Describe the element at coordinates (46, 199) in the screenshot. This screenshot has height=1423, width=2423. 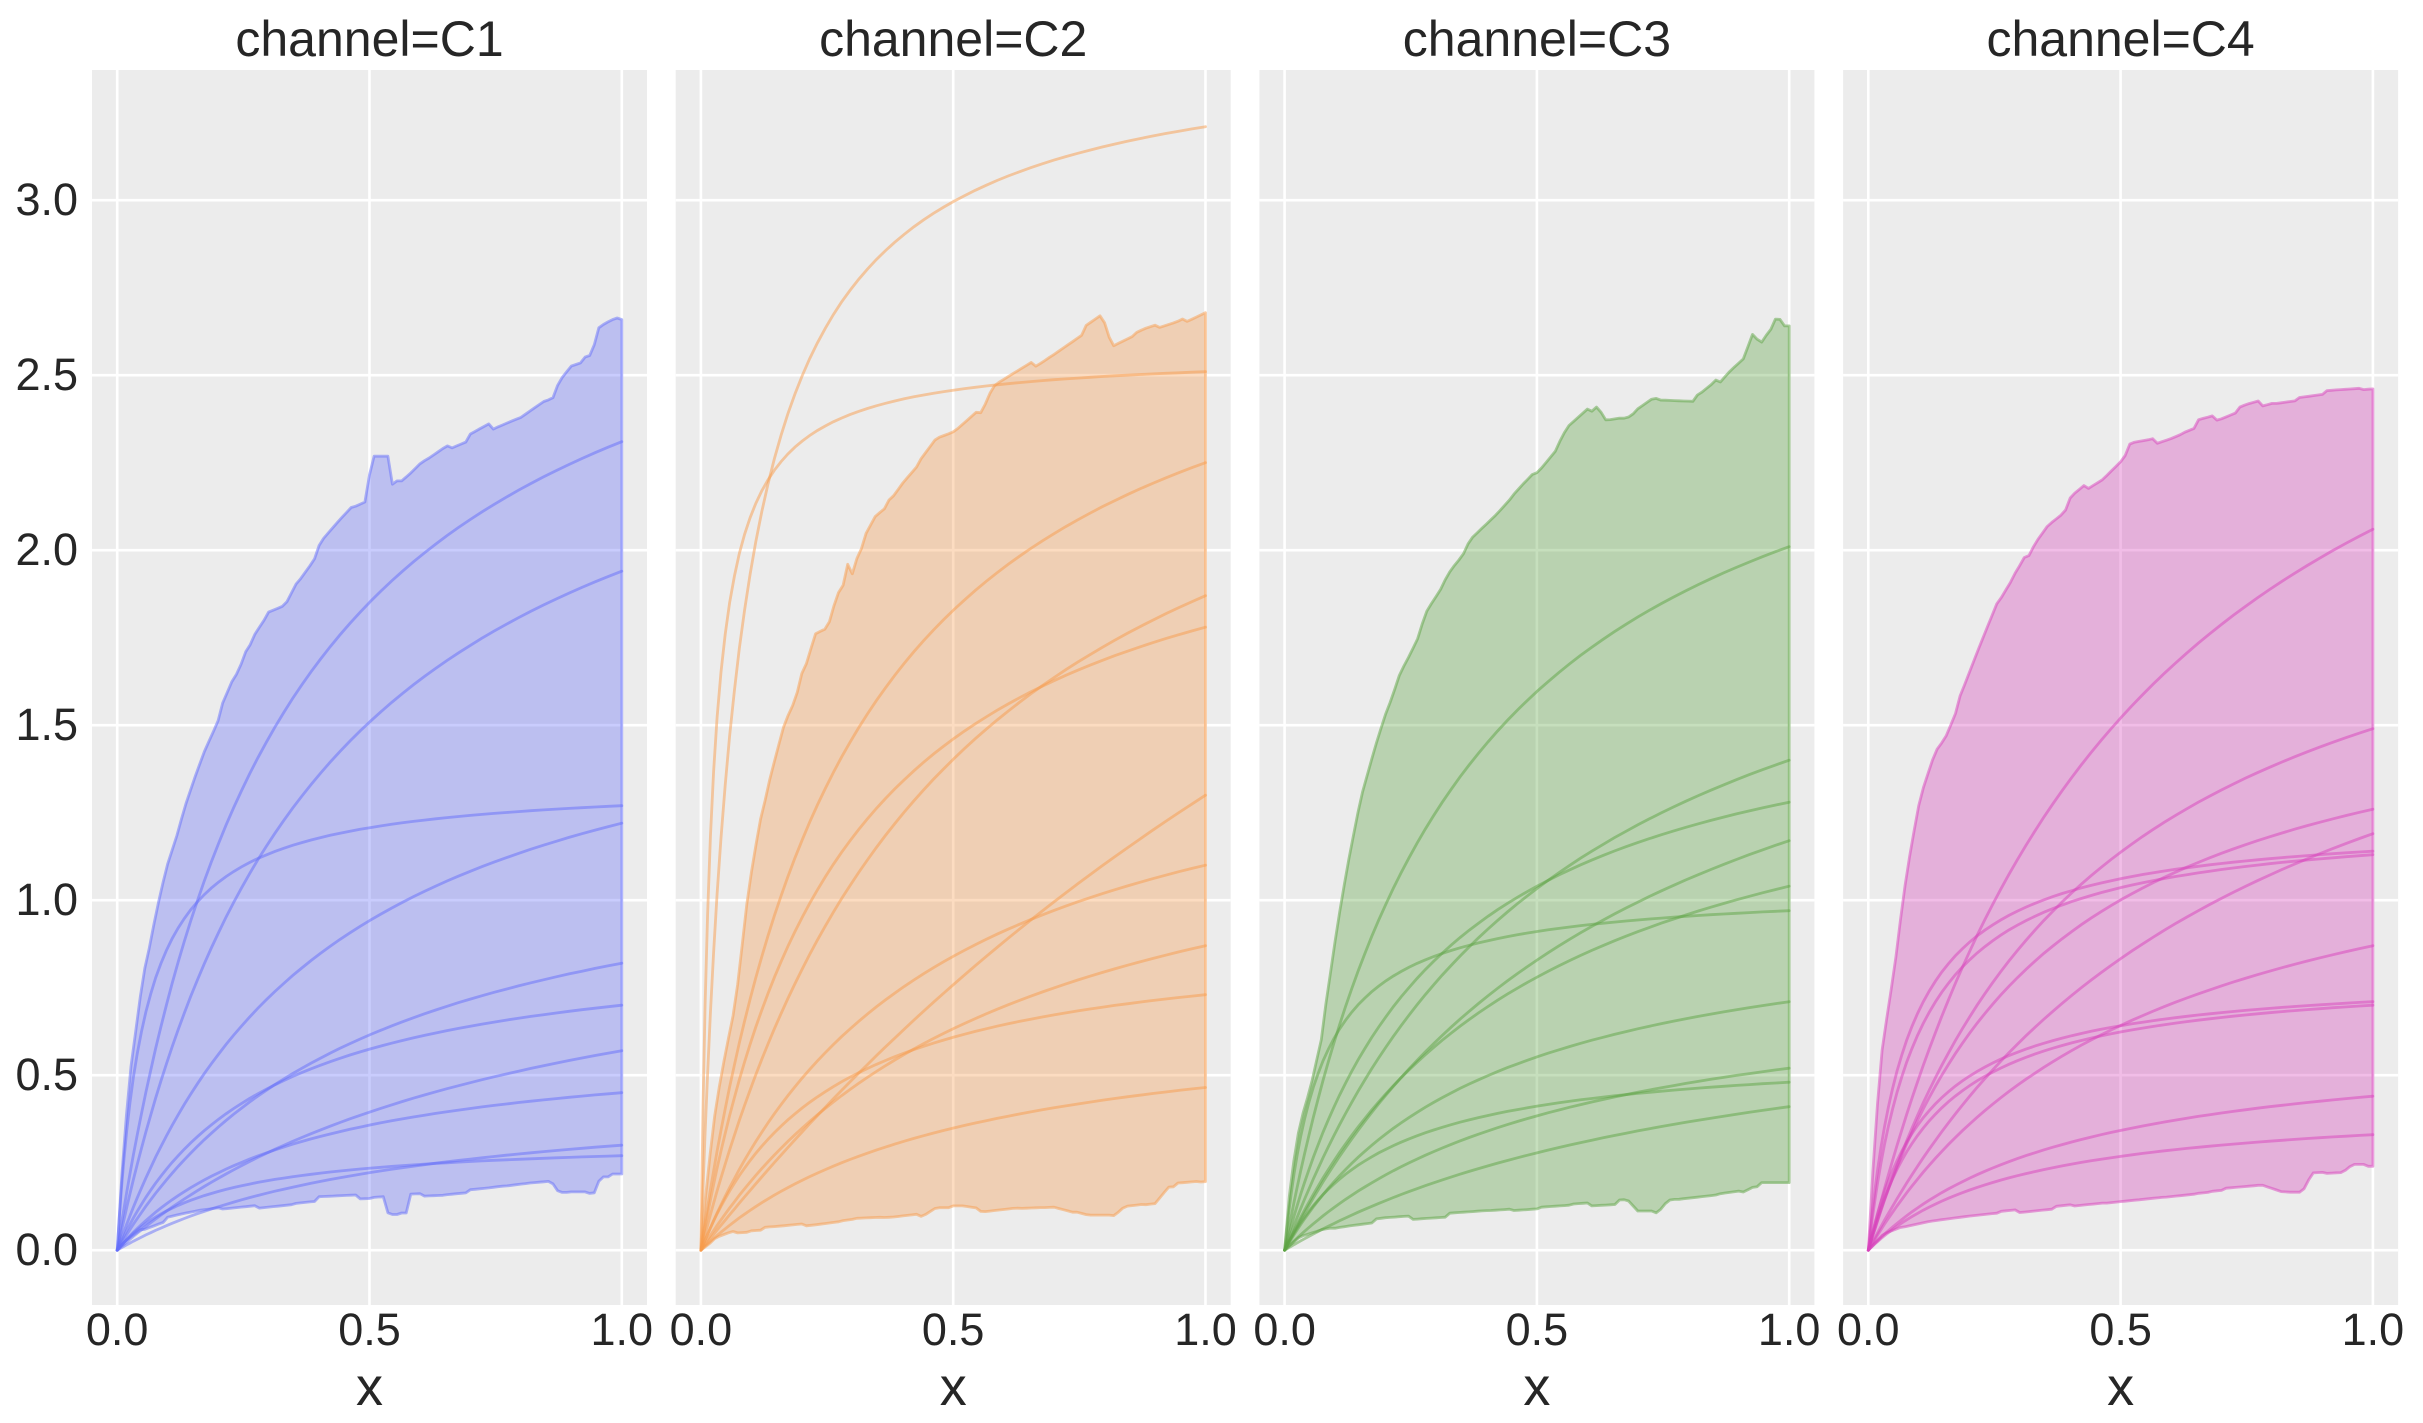
I see `svg-text: 3.0` at that location.